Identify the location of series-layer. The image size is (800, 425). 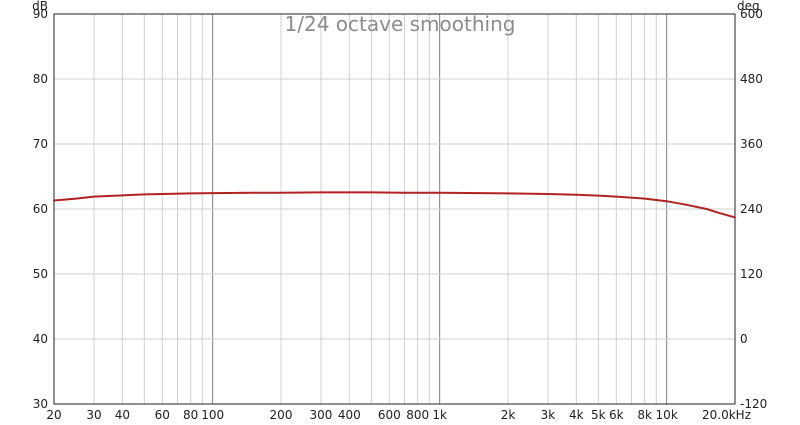
(394, 205).